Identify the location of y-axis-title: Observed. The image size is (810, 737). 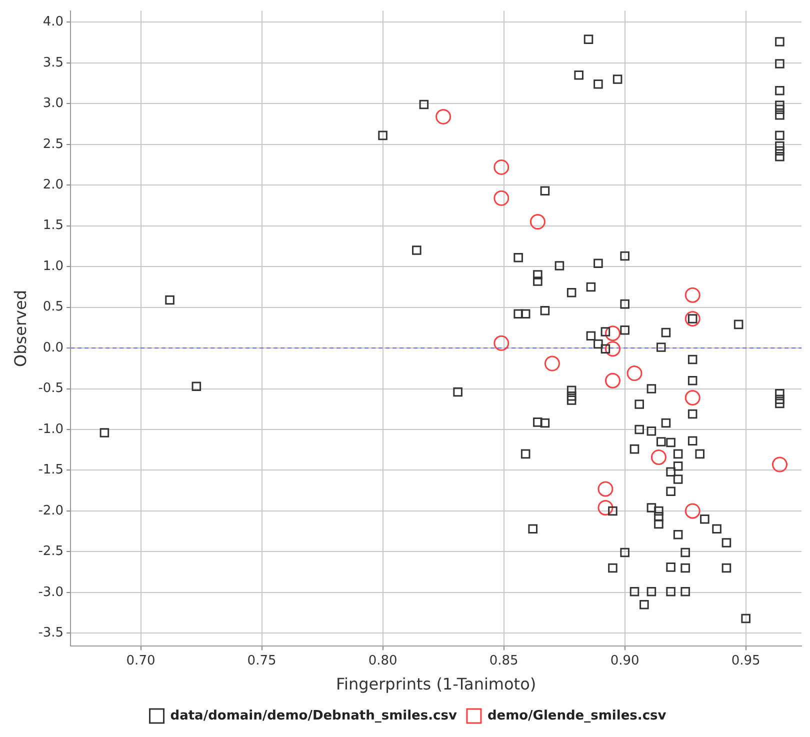
(20, 328).